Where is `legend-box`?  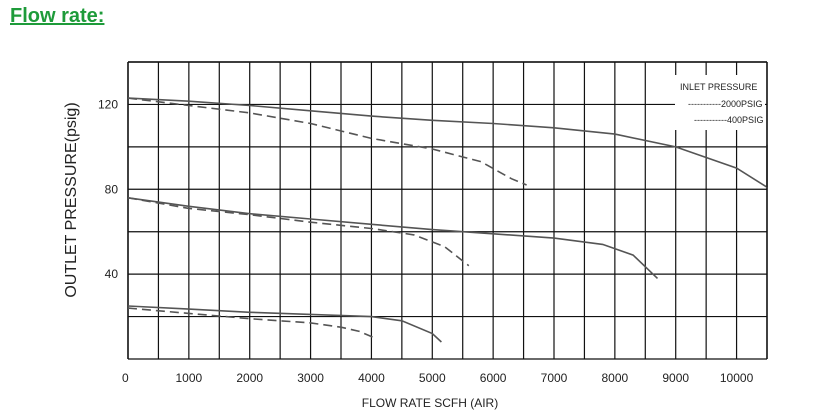
legend-box is located at coordinates (720, 102).